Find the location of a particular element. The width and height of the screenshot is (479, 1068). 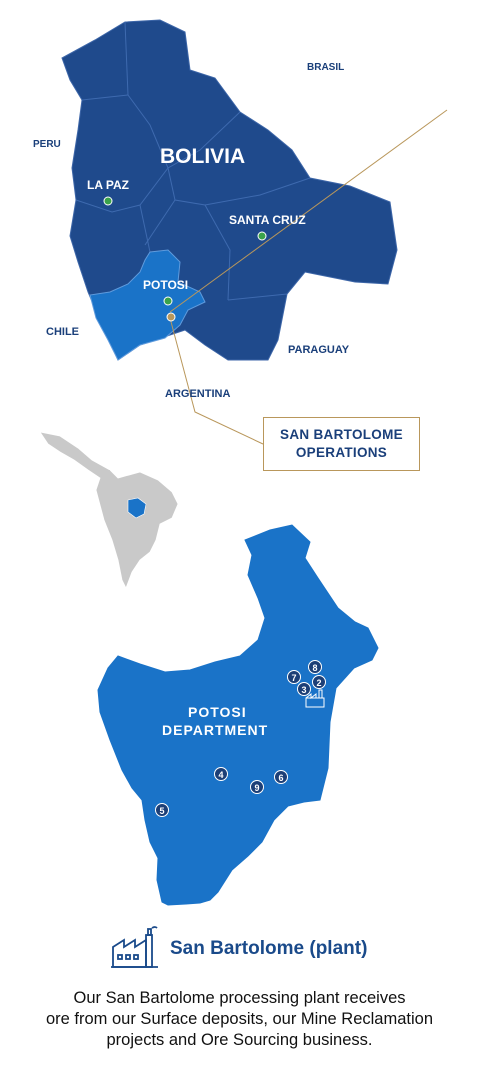

svg-text: 7 is located at coordinates (293, 678).